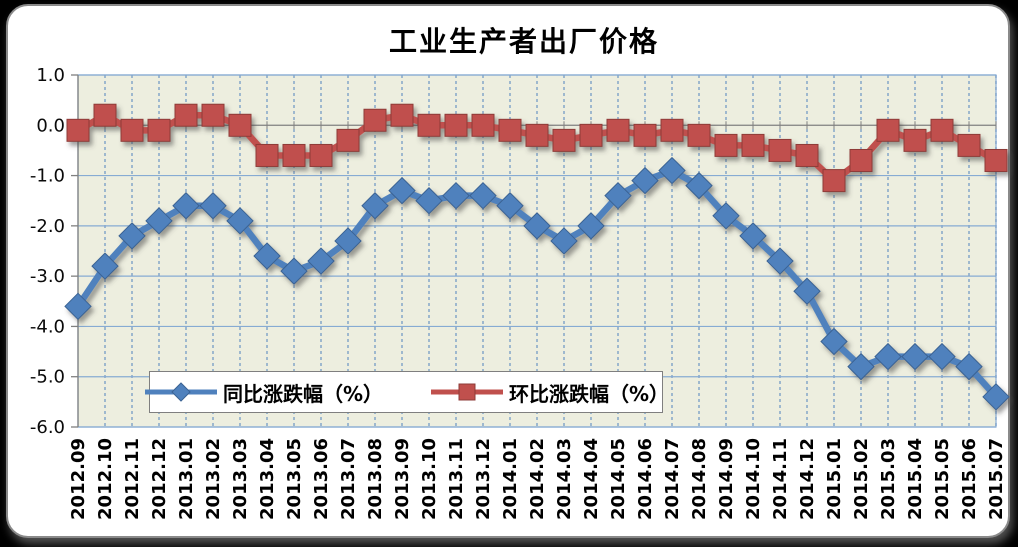 Image resolution: width=1018 pixels, height=547 pixels. What do you see at coordinates (834, 479) in the screenshot?
I see `x-tick-label: 2015.01` at bounding box center [834, 479].